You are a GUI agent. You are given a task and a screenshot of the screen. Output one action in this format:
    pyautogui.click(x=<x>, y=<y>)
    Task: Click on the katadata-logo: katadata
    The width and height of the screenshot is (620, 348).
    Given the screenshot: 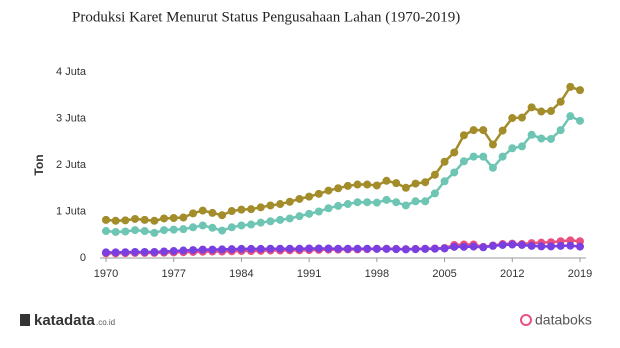 What is the action you would take?
    pyautogui.click(x=65, y=320)
    